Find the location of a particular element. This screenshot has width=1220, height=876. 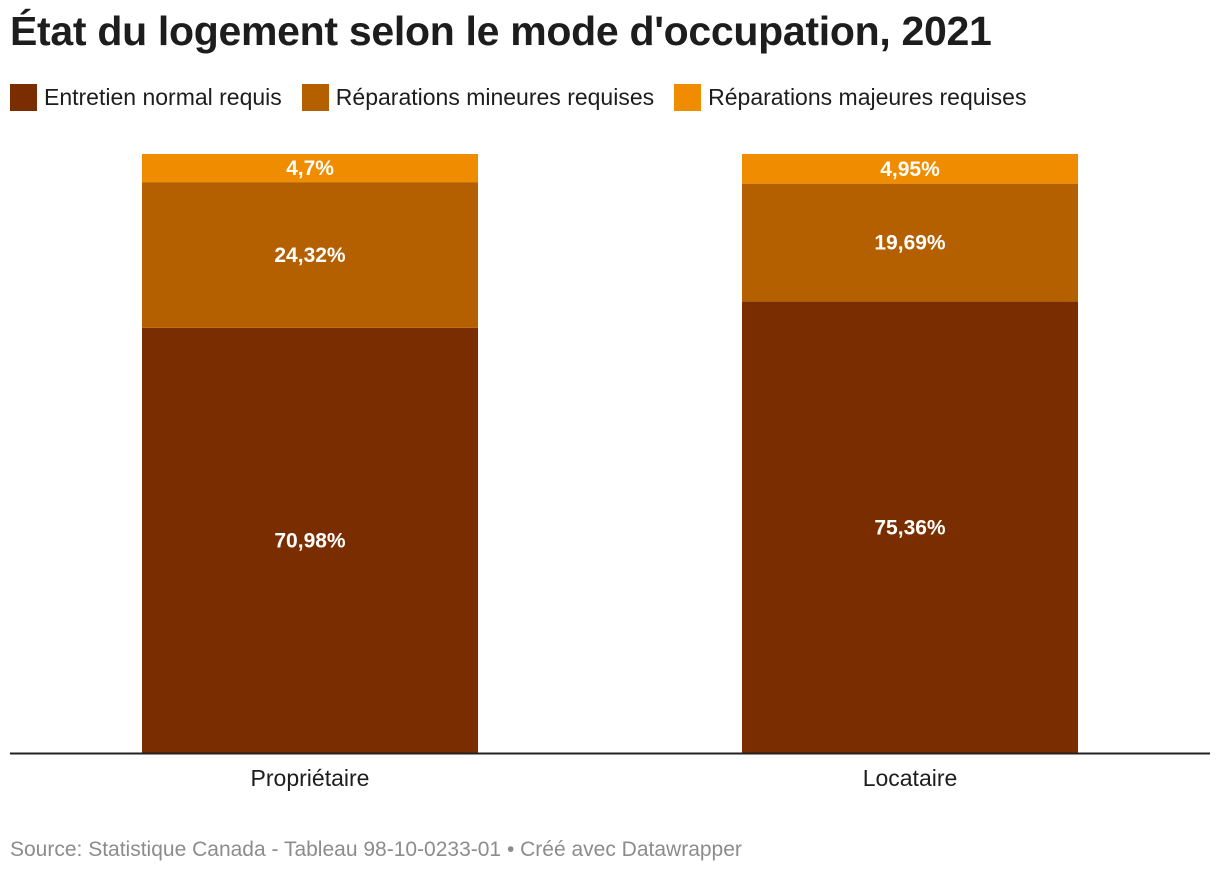

bar-segment-proprietaire-s2 is located at coordinates (310, 168).